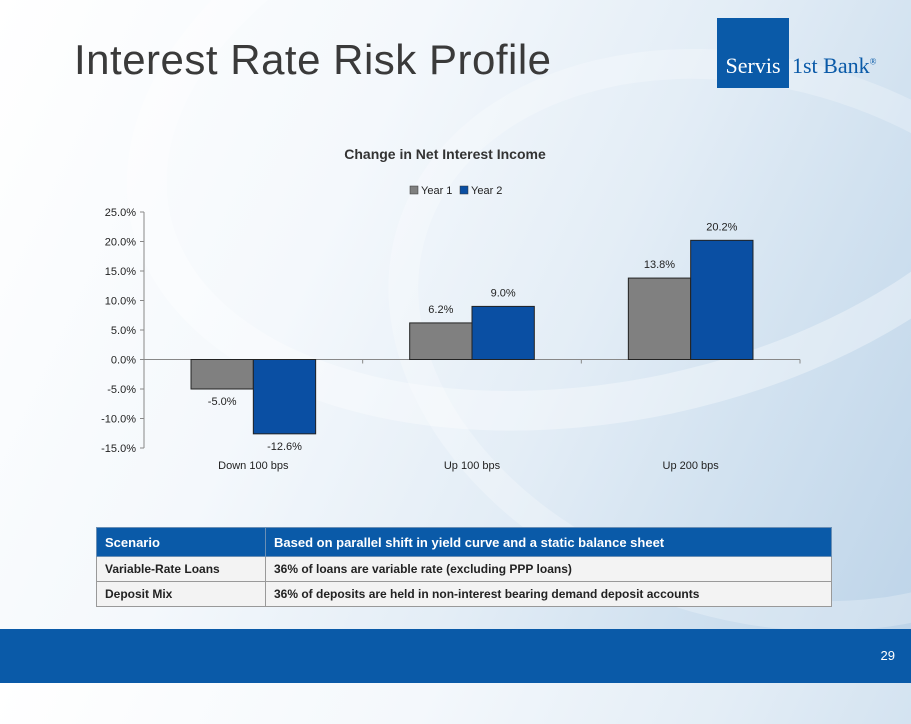 This screenshot has height=724, width=911. Describe the element at coordinates (659, 265) in the screenshot. I see `data-label: 13.8%` at that location.